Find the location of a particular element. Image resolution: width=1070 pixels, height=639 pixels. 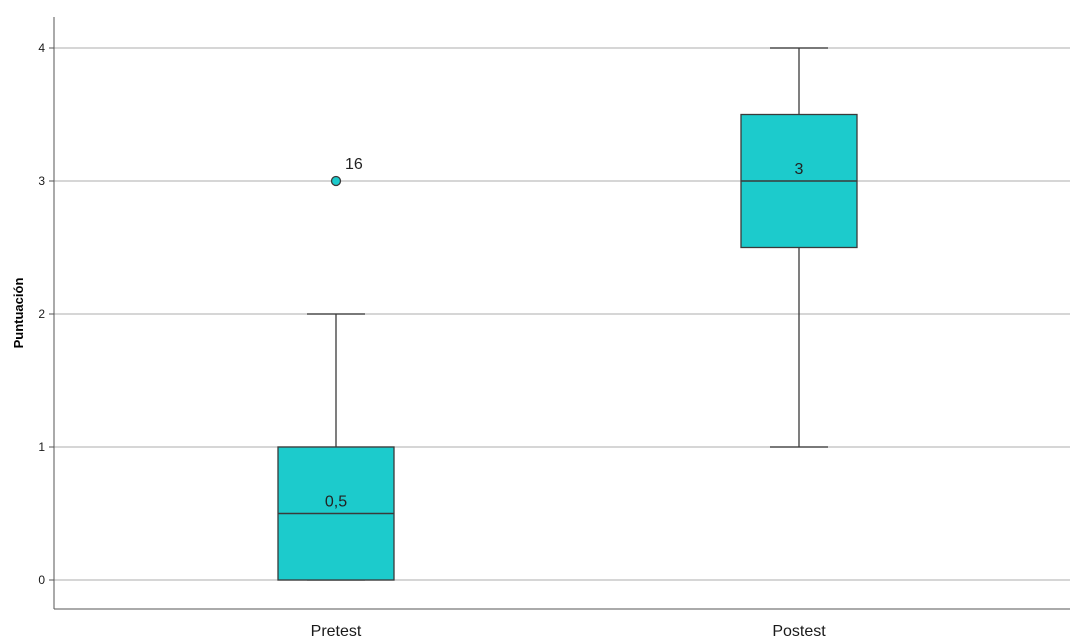

y-tick-label: 3 is located at coordinates (41, 181).